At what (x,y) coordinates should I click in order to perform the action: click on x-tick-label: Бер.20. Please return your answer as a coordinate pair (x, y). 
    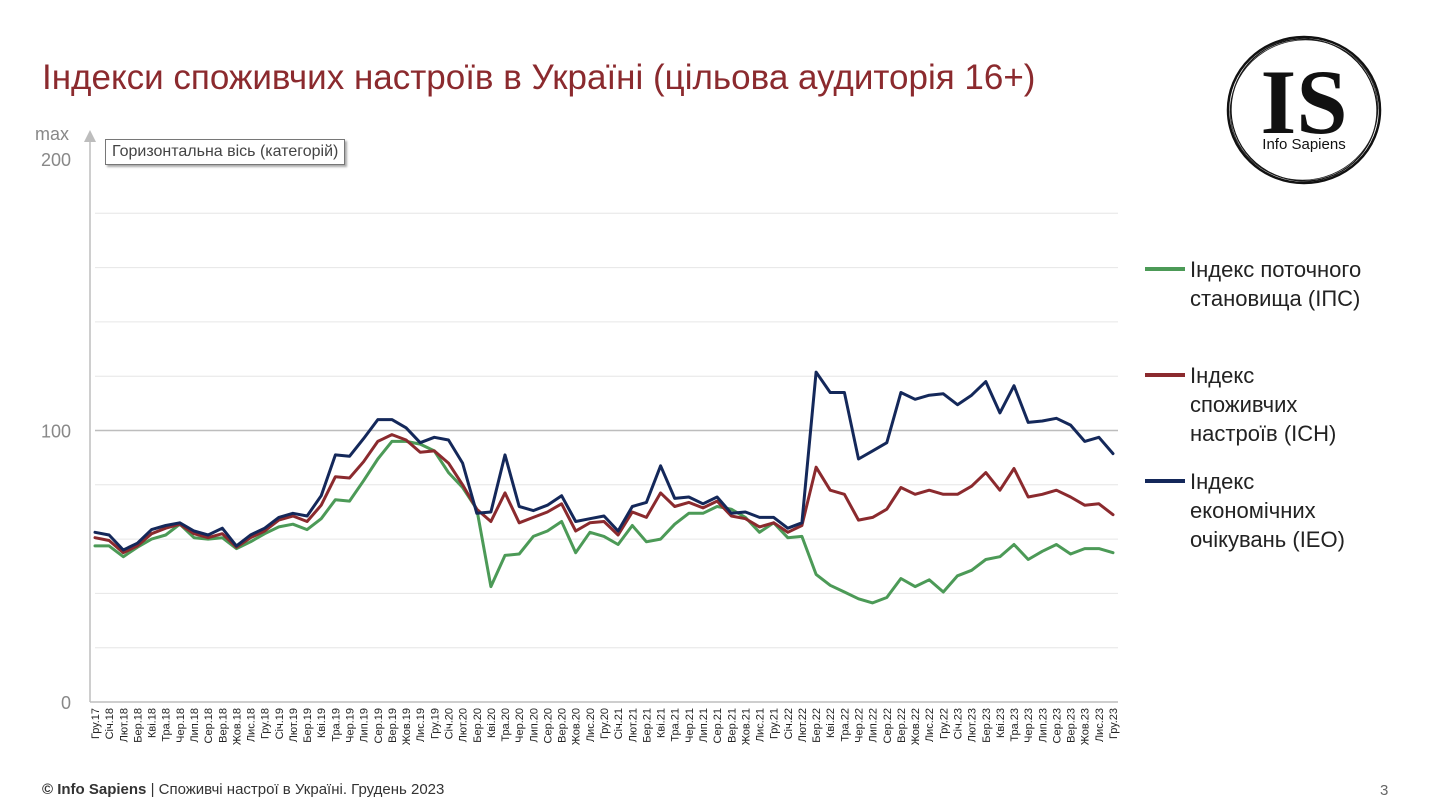
    Looking at the image, I should click on (478, 725).